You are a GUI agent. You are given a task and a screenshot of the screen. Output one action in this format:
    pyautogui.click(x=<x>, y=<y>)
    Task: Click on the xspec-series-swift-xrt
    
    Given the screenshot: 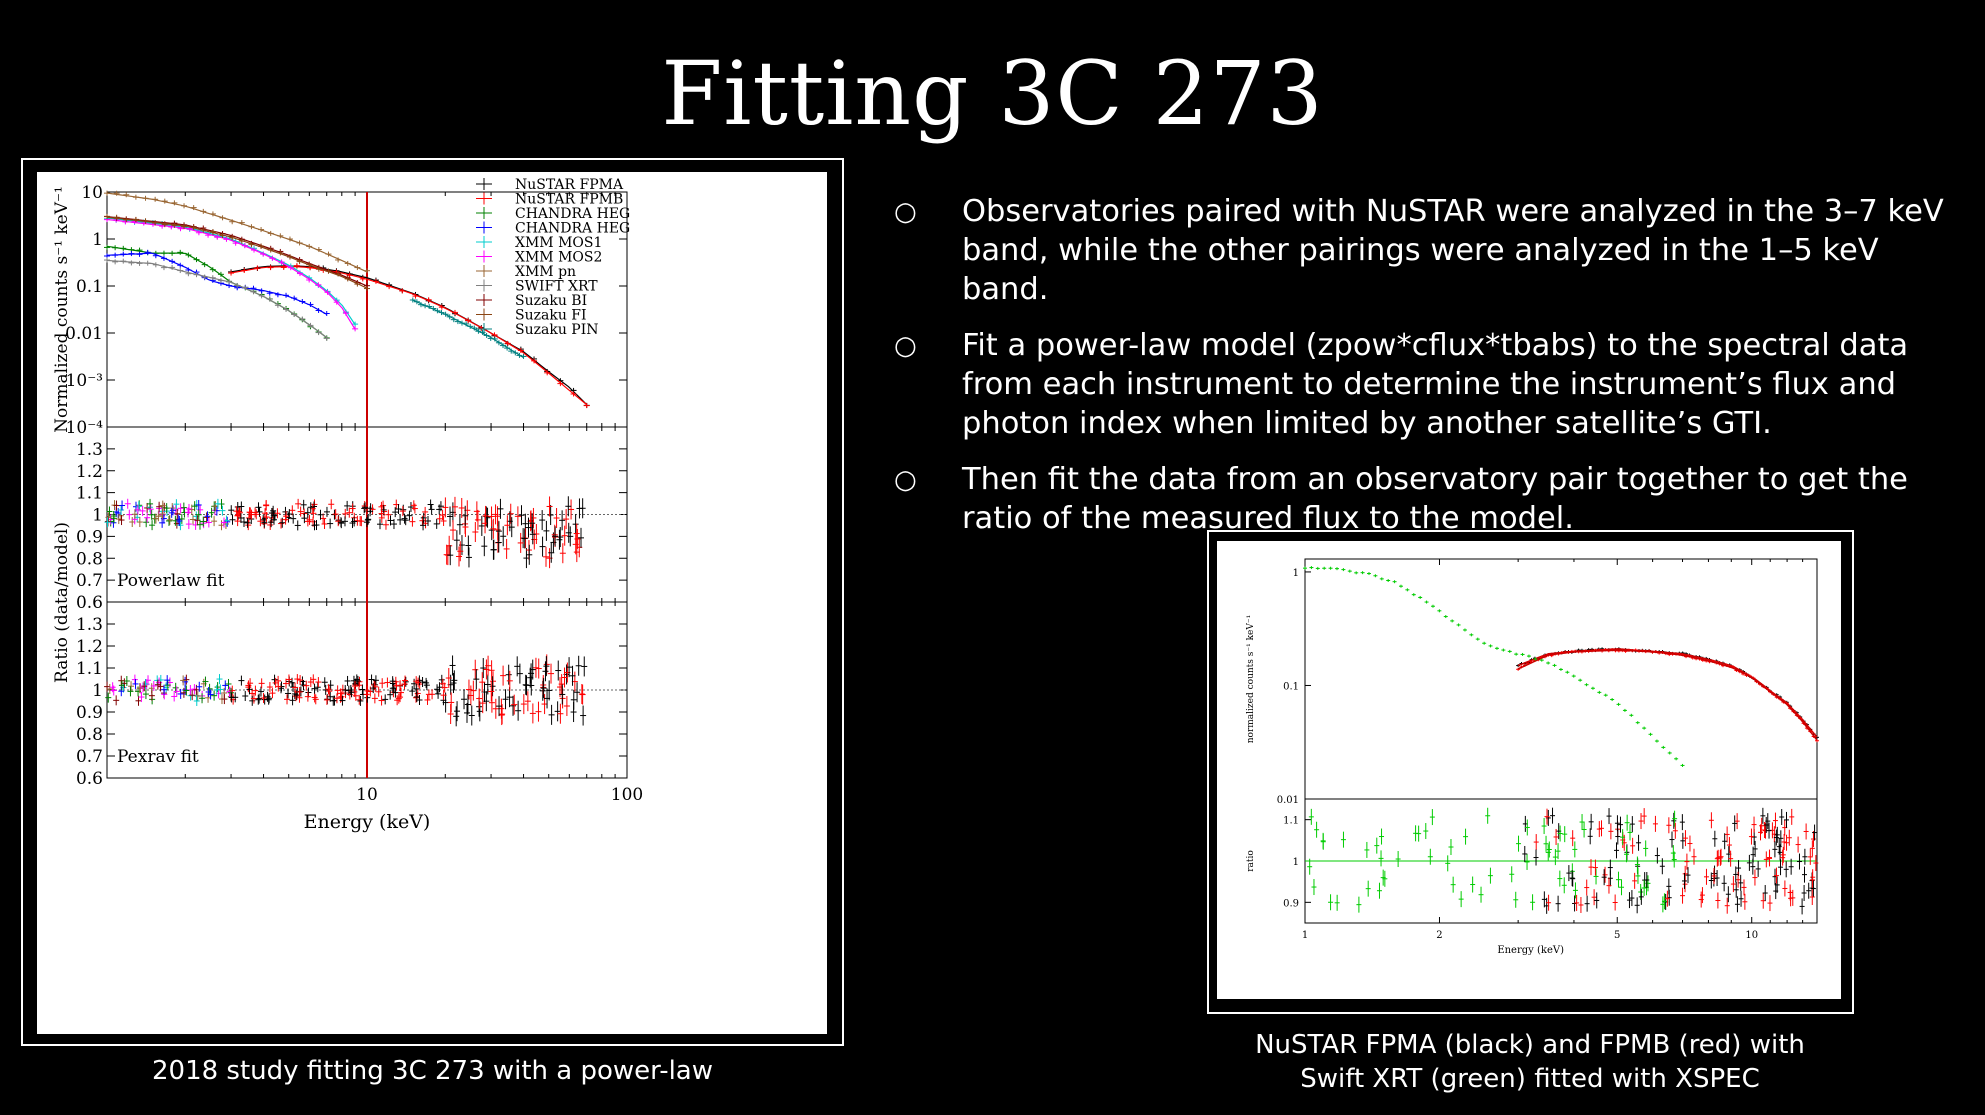 What is the action you would take?
    pyautogui.click(x=1494, y=666)
    